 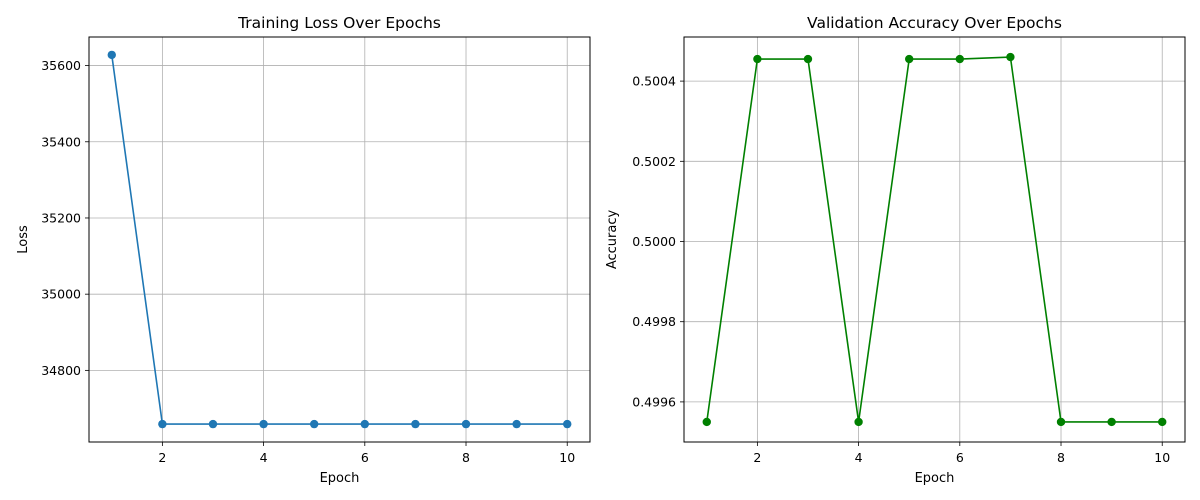 What do you see at coordinates (654, 241) in the screenshot?
I see `accuracy-ytick-label: 0.5000` at bounding box center [654, 241].